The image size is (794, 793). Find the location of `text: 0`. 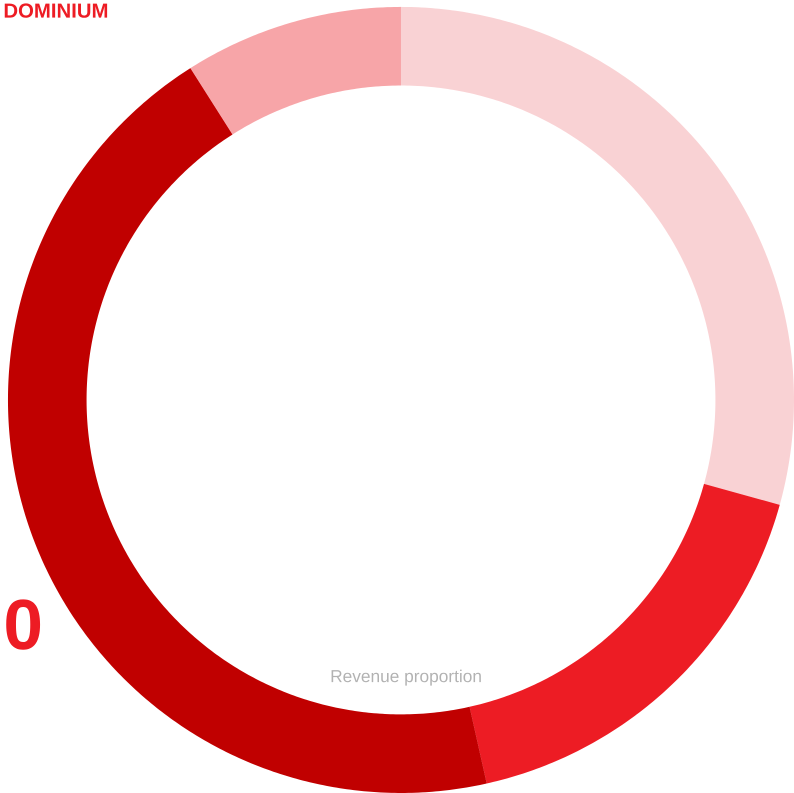

text: 0 is located at coordinates (23, 624).